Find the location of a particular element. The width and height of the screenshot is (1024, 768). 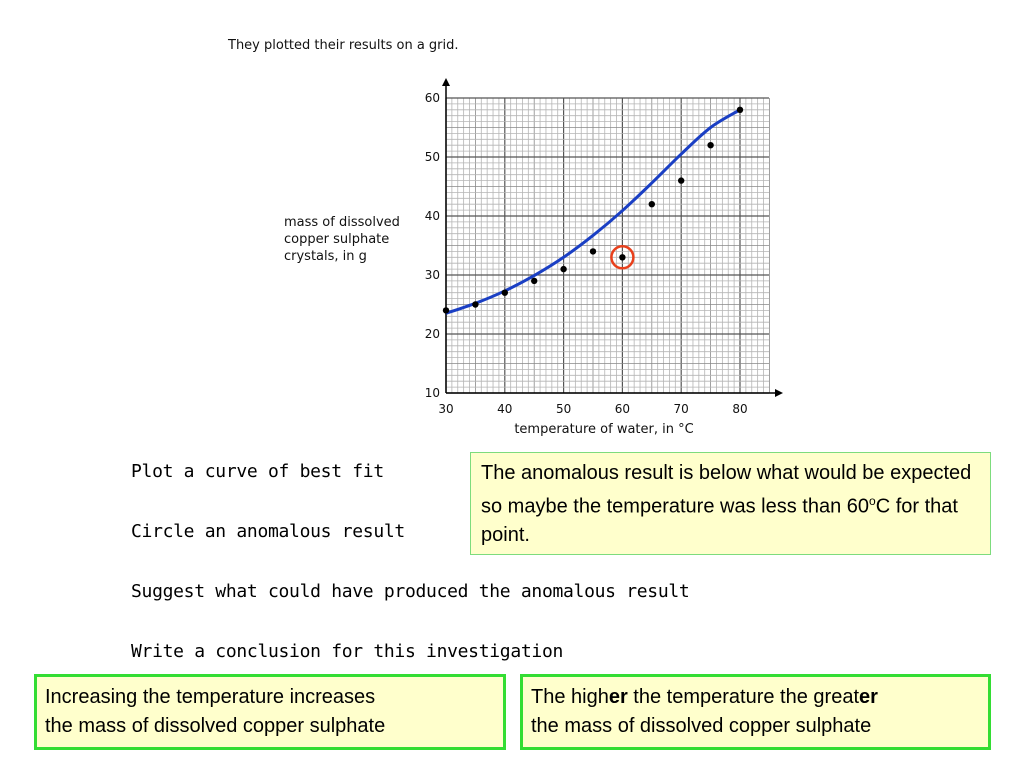

conclusion-1-line-2: the mass of dissolved copper sulphate is located at coordinates (215, 726).